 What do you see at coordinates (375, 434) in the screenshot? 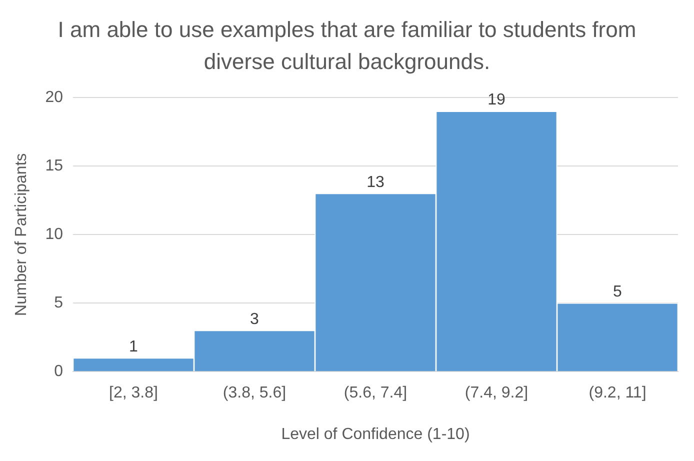
I see `x-axis-title: Level of Confidence (1-10)` at bounding box center [375, 434].